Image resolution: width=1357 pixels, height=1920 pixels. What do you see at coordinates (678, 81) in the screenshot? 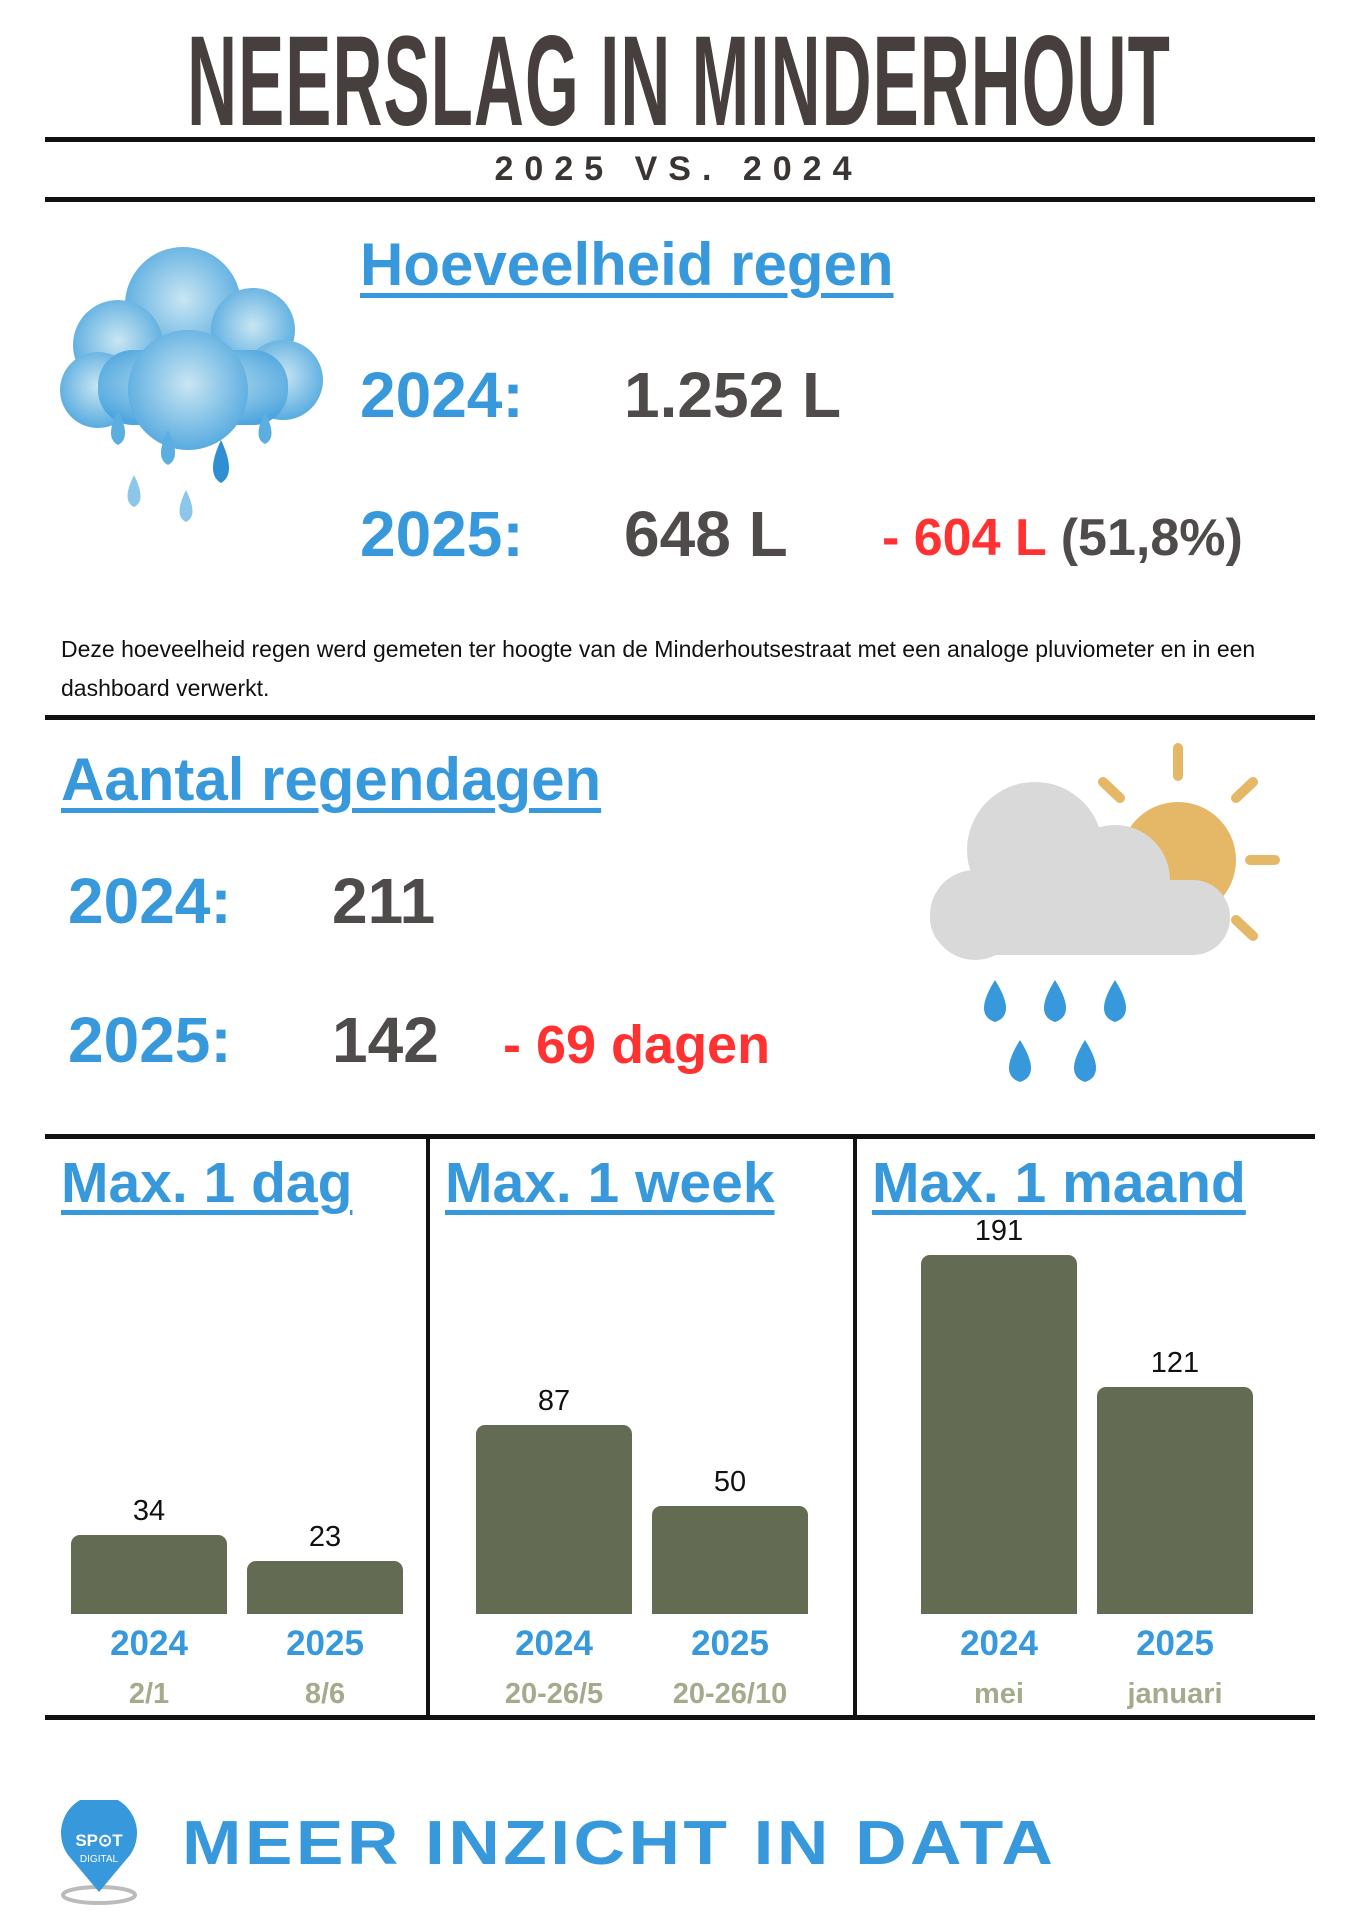
I see `page-title: NEERSLAG IN MINDERHOUT` at bounding box center [678, 81].